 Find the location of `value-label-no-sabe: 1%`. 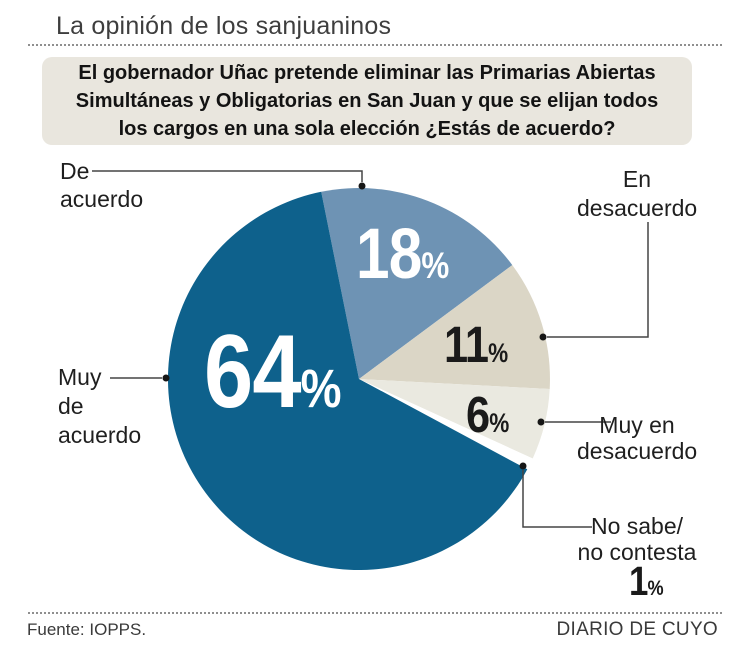

value-label-no-sabe: 1% is located at coordinates (646, 581).